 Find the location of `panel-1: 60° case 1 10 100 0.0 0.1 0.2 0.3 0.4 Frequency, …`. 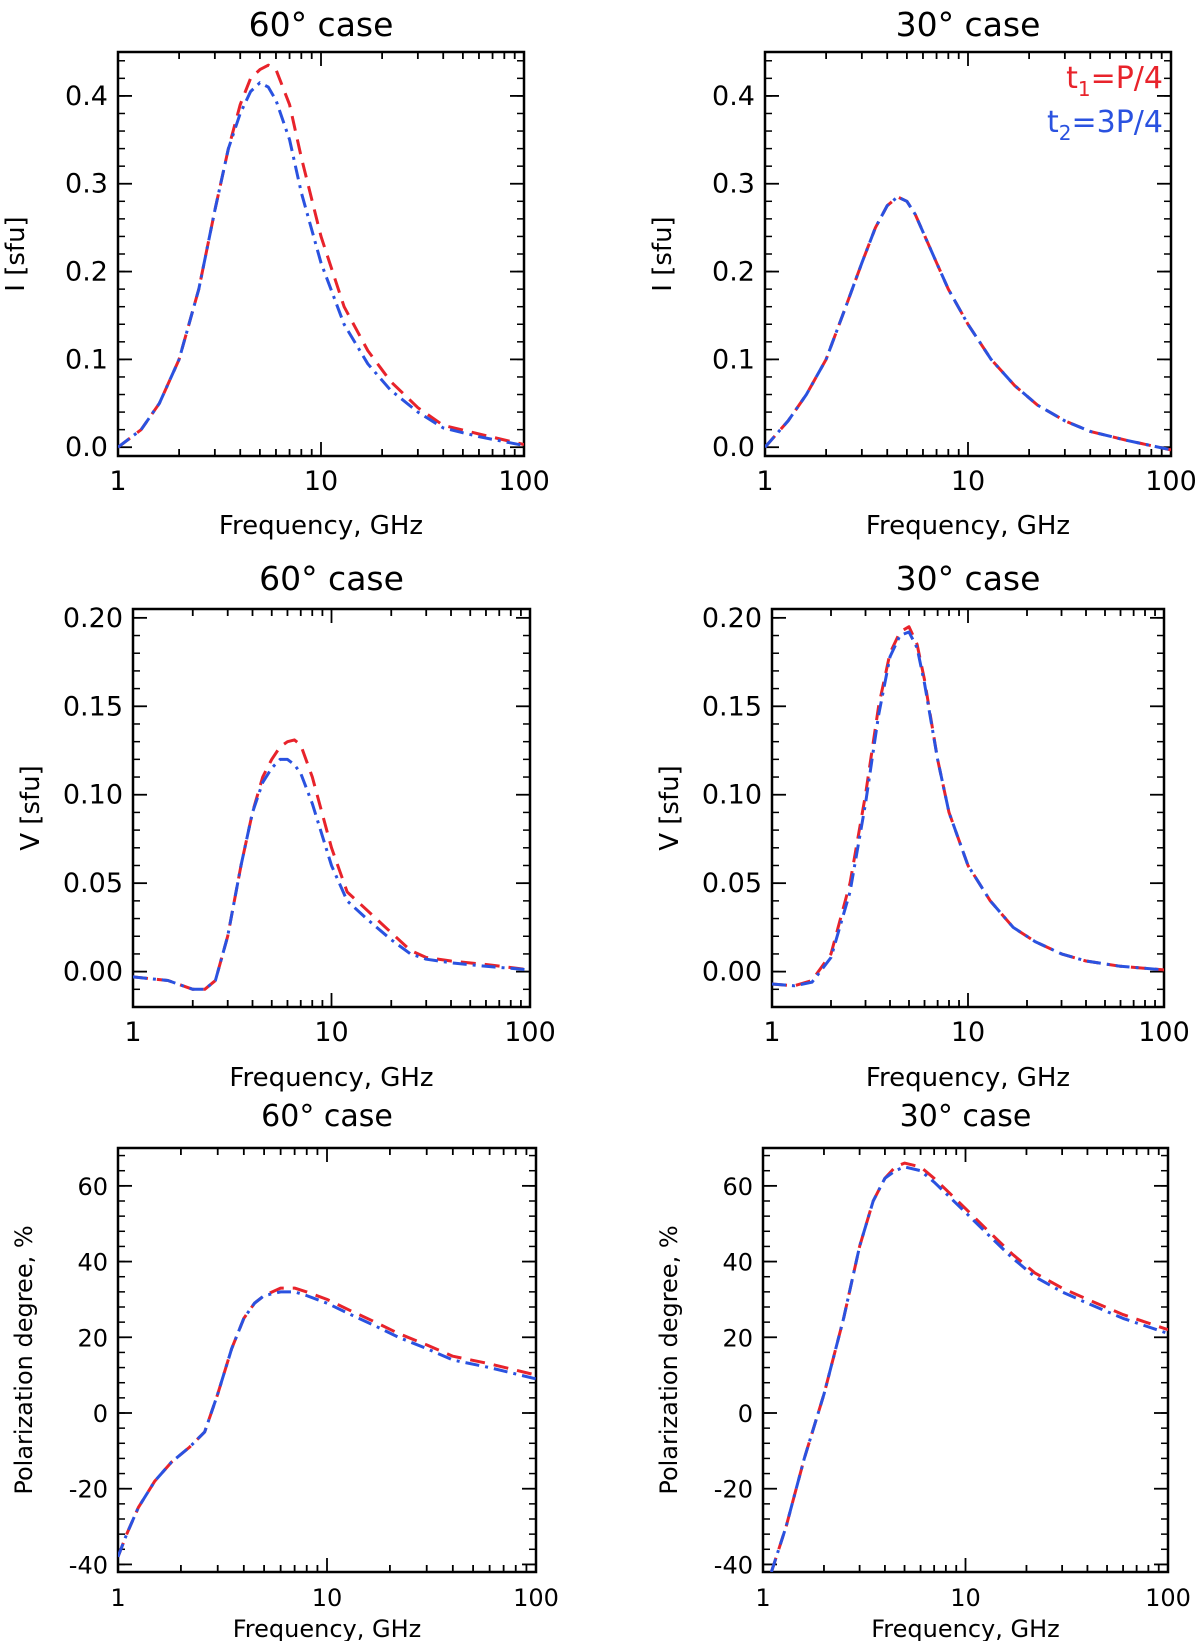

panel-1: 60° case 1 10 100 0.0 0.1 0.2 0.3 0.4 Frequency, … is located at coordinates (275, 273).